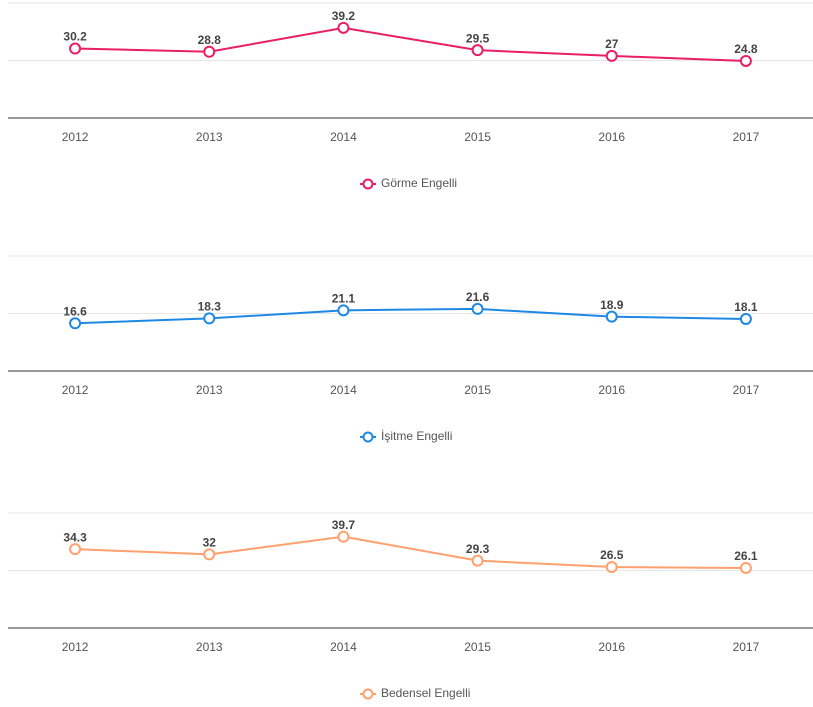 The width and height of the screenshot is (813, 707). What do you see at coordinates (425, 693) in the screenshot?
I see `legend-label: Bedensel Engelli` at bounding box center [425, 693].